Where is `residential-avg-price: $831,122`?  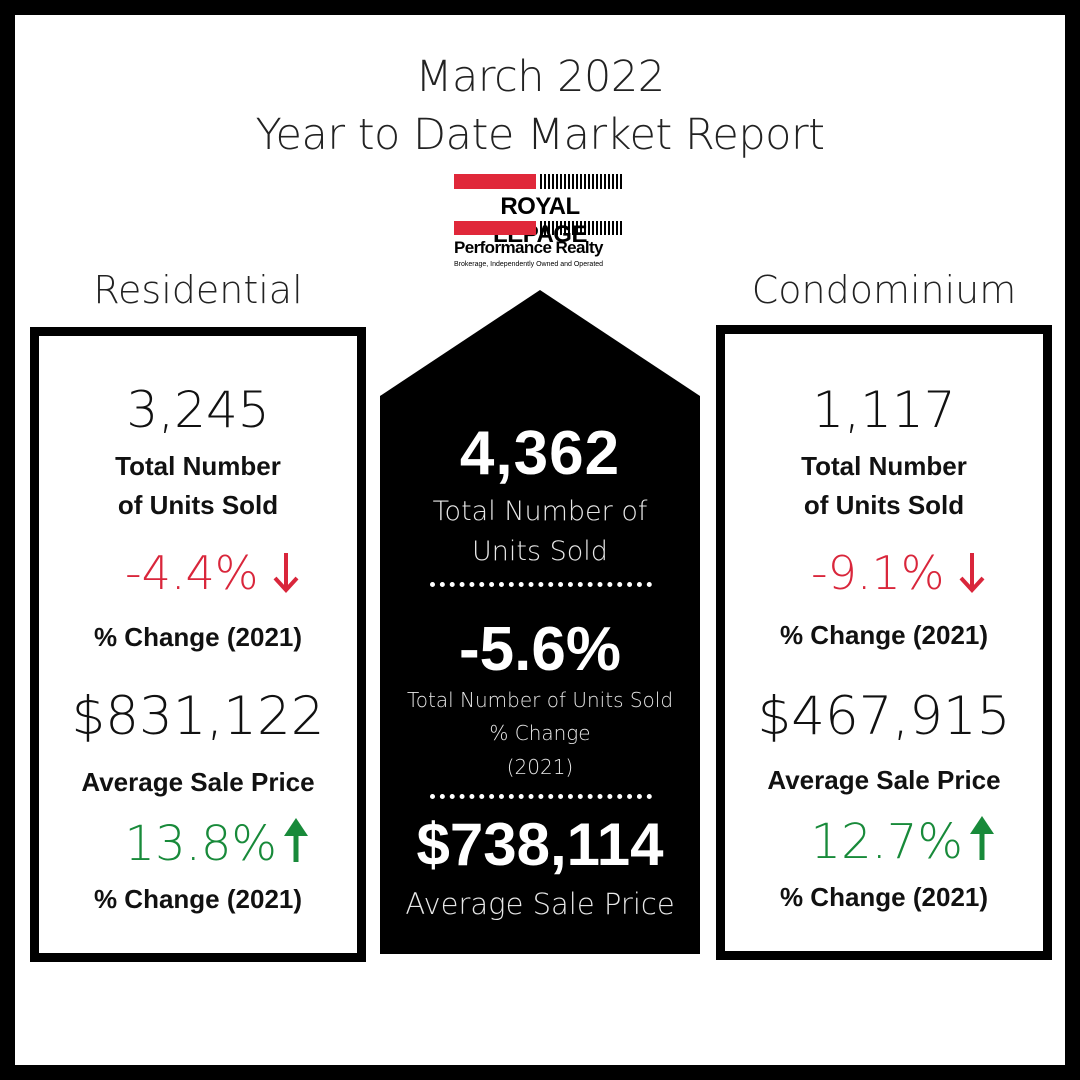
residential-avg-price: $831,122 is located at coordinates (198, 716).